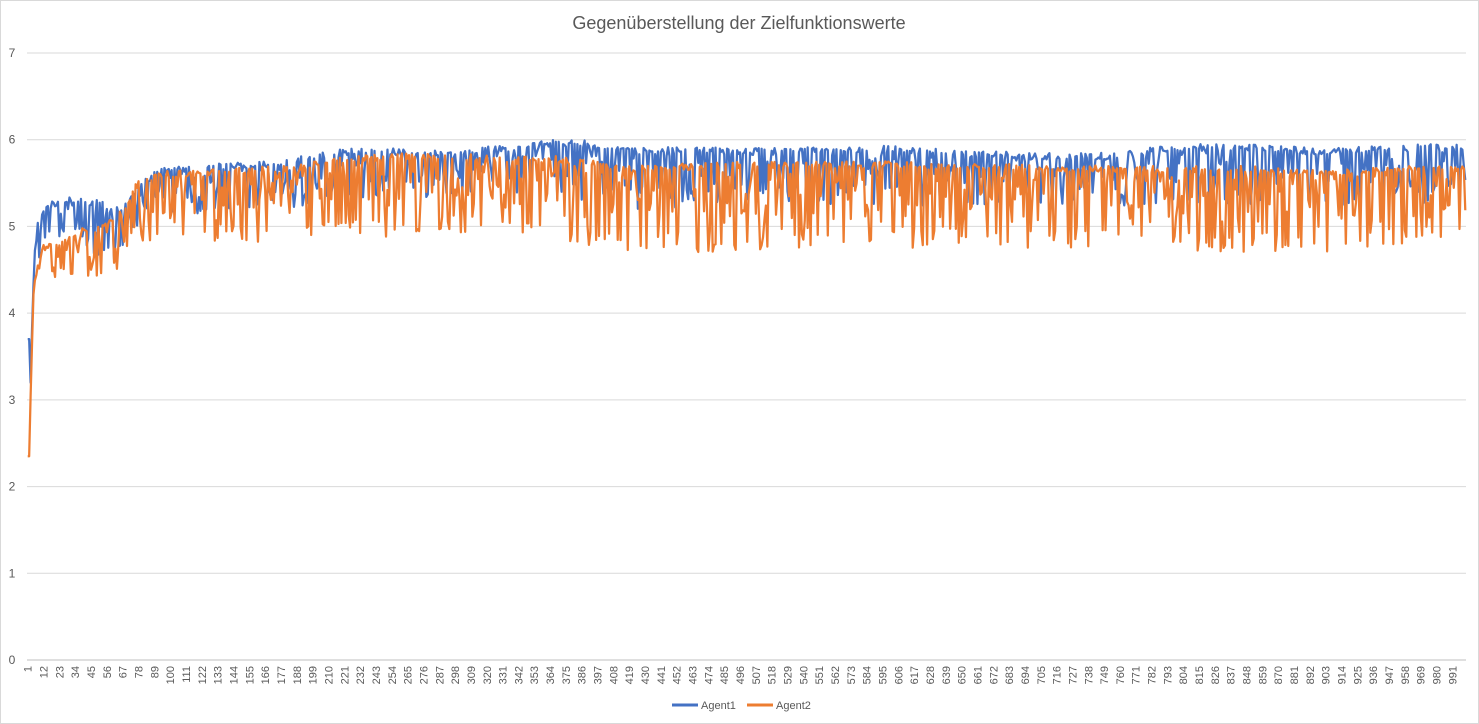 This screenshot has width=1479, height=724. What do you see at coordinates (12, 53) in the screenshot?
I see `y-tick-label: 7` at bounding box center [12, 53].